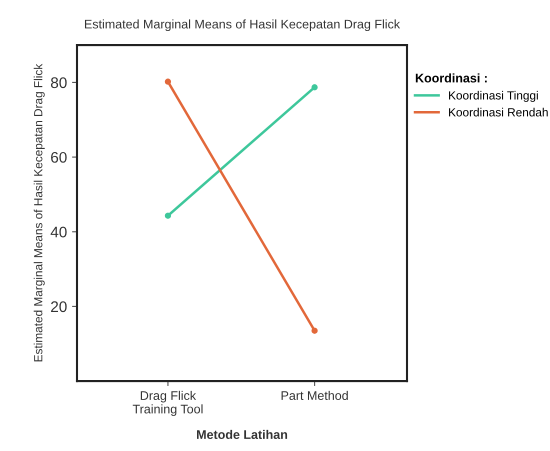 The height and width of the screenshot is (451, 550). What do you see at coordinates (167, 403) in the screenshot?
I see `x-tick-label: Drag Flick Training Tool` at bounding box center [167, 403].